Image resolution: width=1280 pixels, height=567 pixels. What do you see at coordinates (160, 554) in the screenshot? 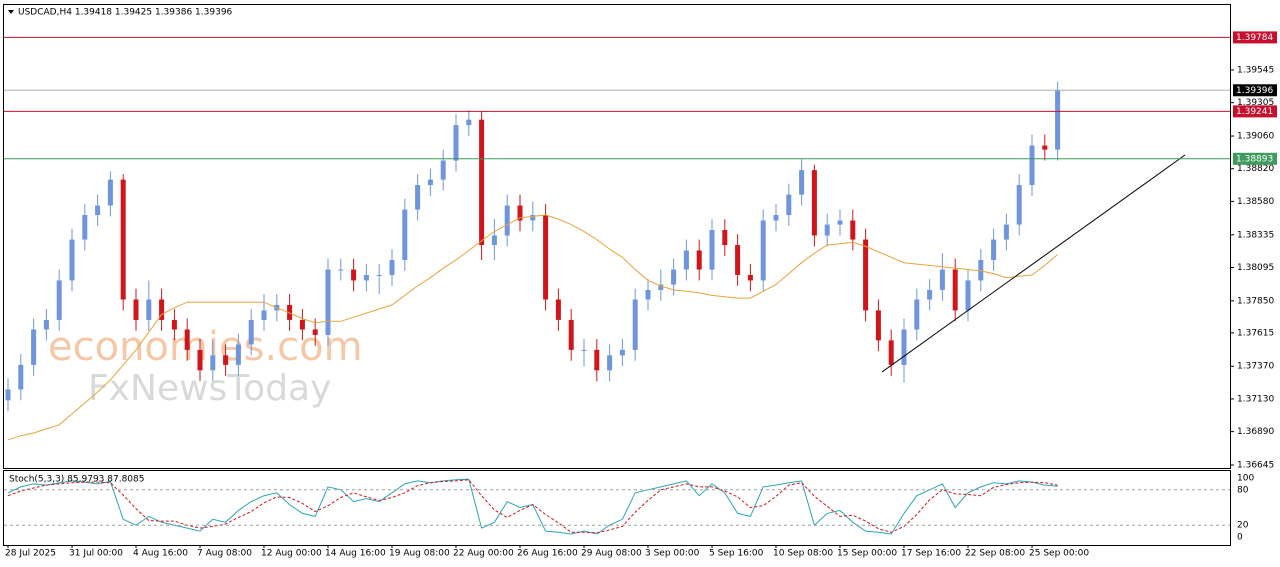
I see `x-tick-label: 4 Aug 16:00` at bounding box center [160, 554].